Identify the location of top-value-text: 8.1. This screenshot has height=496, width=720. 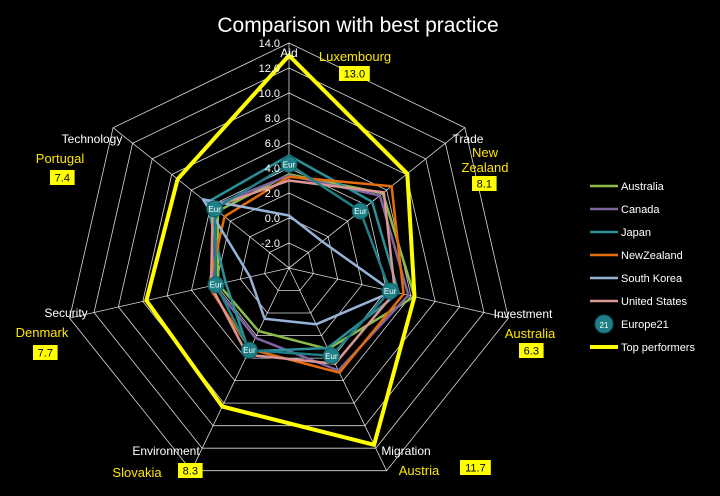
(484, 185).